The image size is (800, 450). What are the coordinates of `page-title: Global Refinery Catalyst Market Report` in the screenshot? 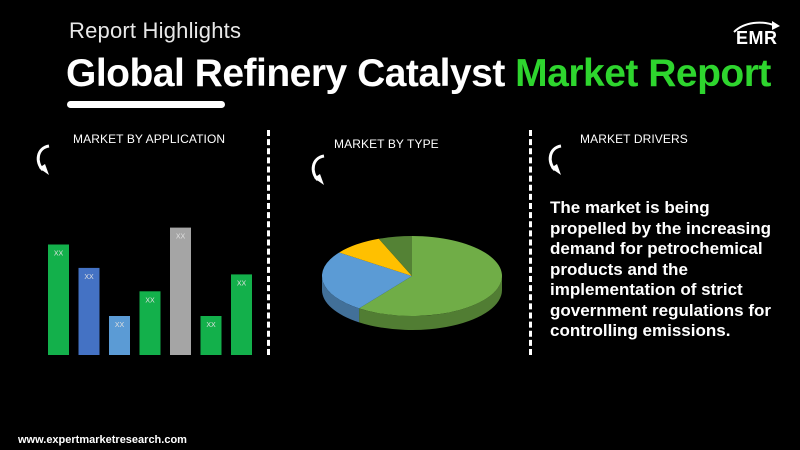 It's located at (418, 74).